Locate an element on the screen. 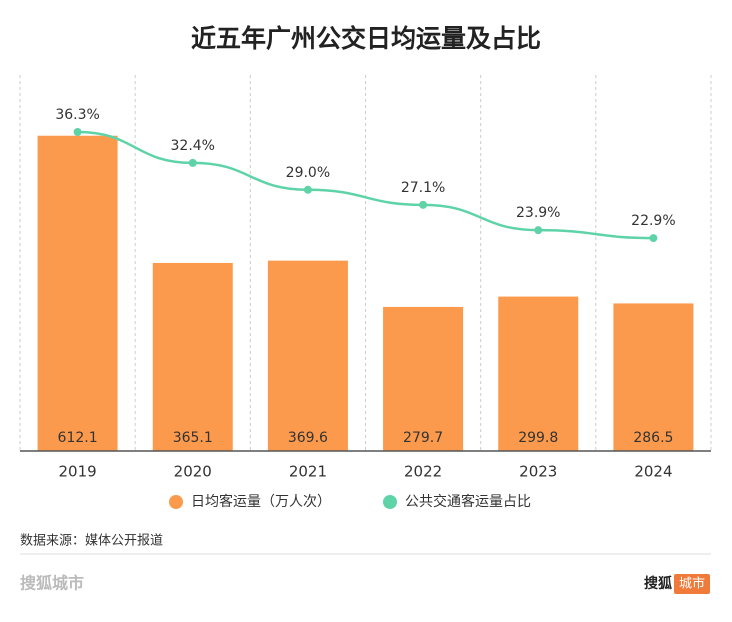  point-label: 23.9% is located at coordinates (538, 213).